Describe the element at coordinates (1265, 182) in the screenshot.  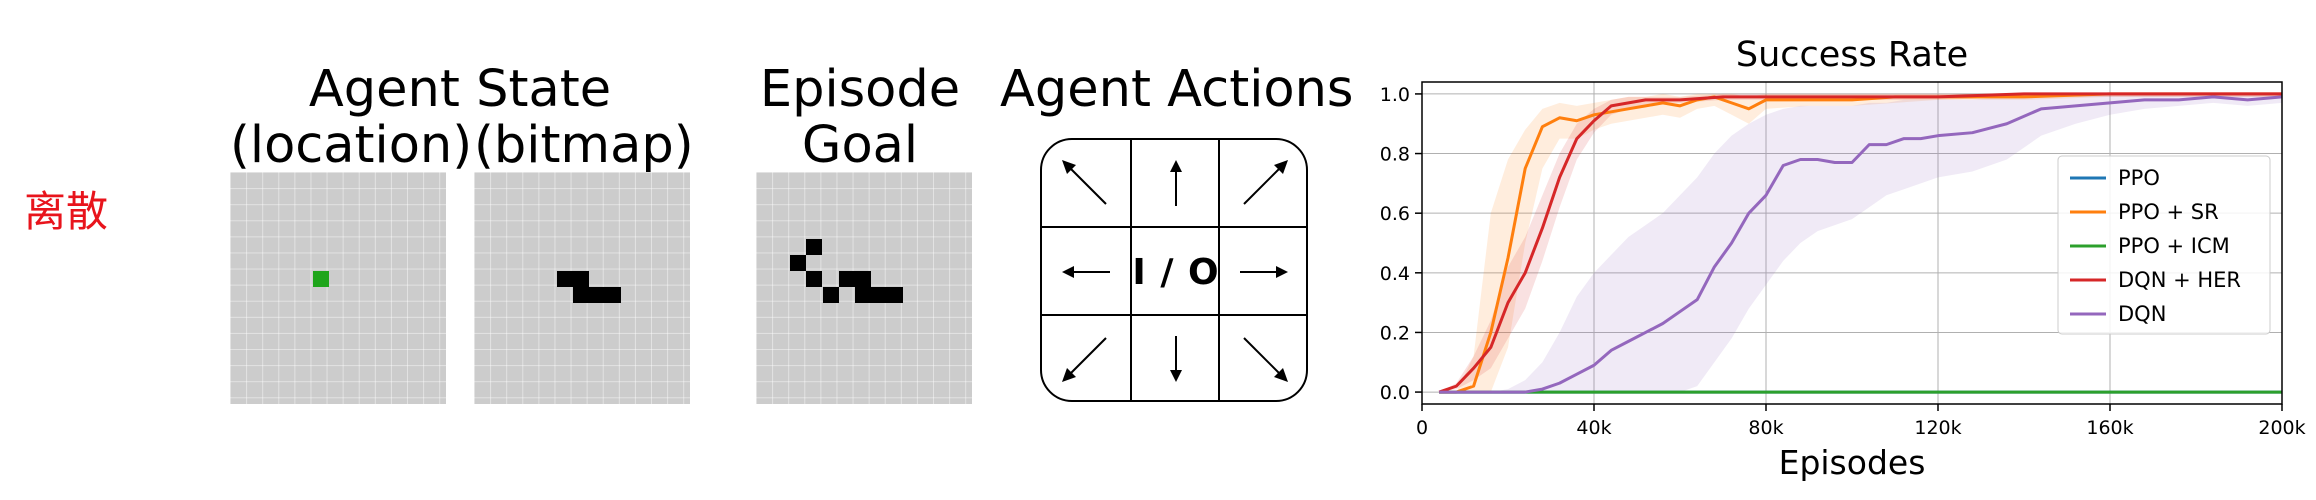
I see `arrow-up-right-icon` at that location.